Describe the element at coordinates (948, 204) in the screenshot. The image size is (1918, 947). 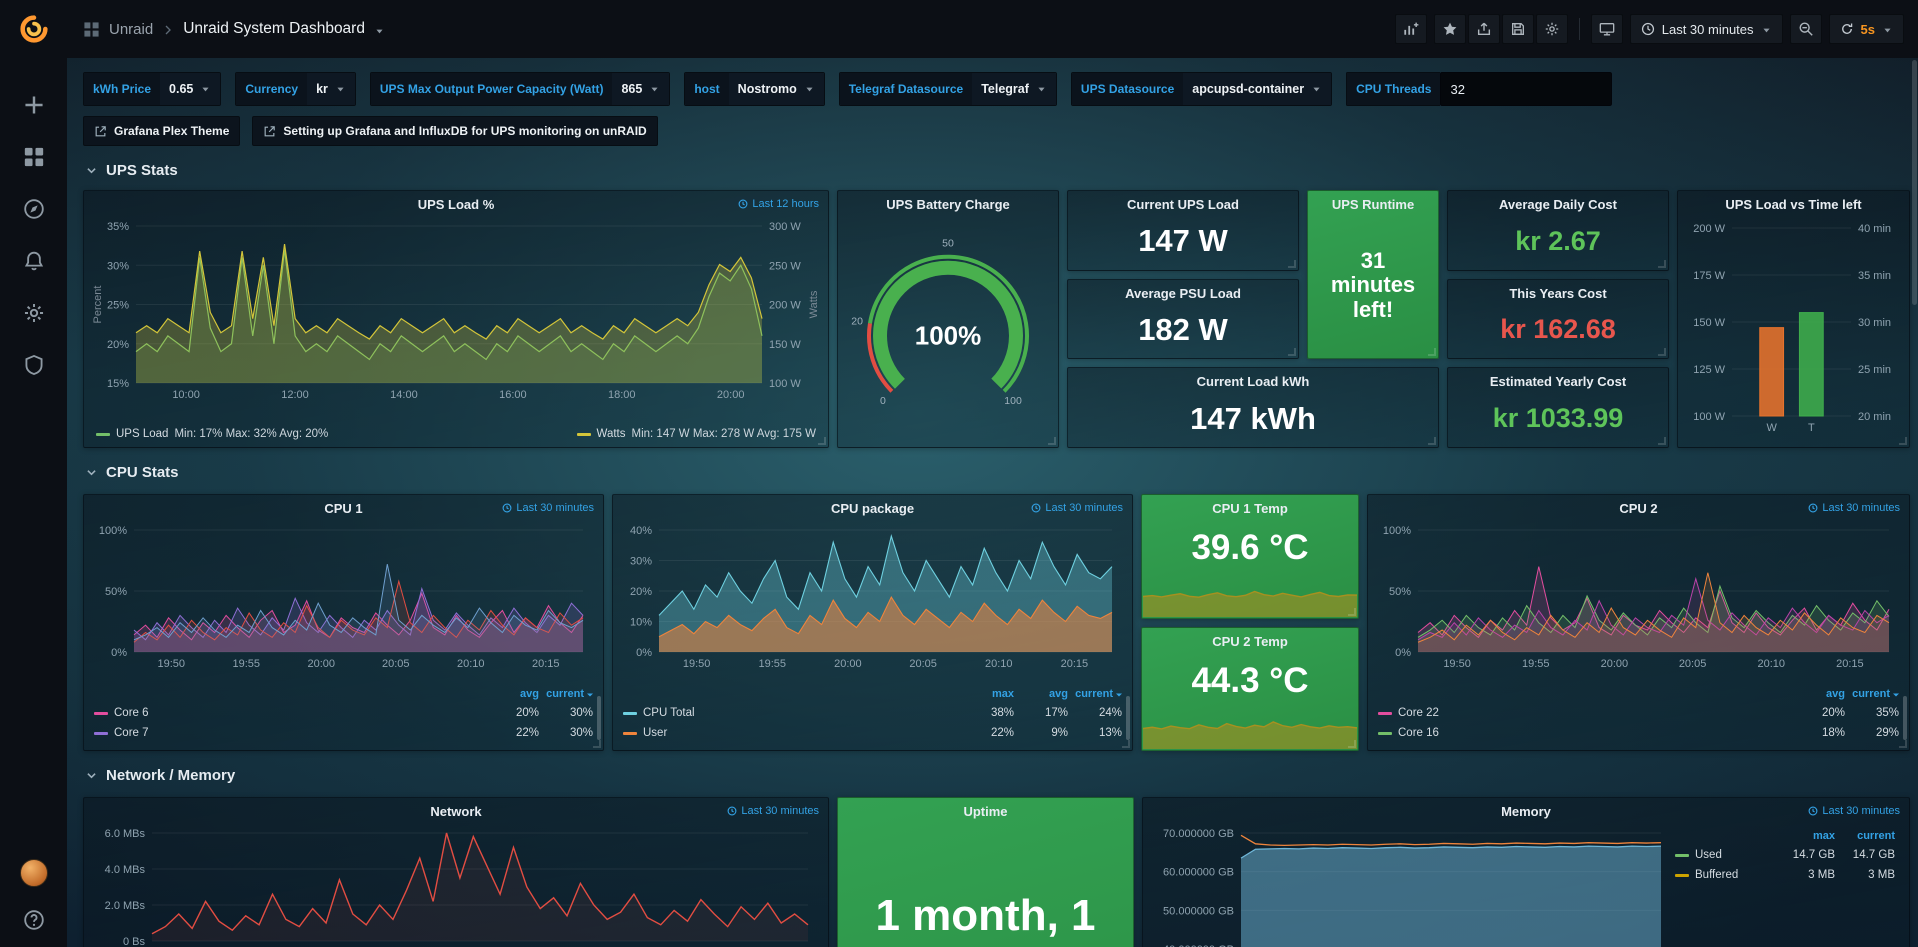
I see `panel-title: UPS Battery Charge` at that location.